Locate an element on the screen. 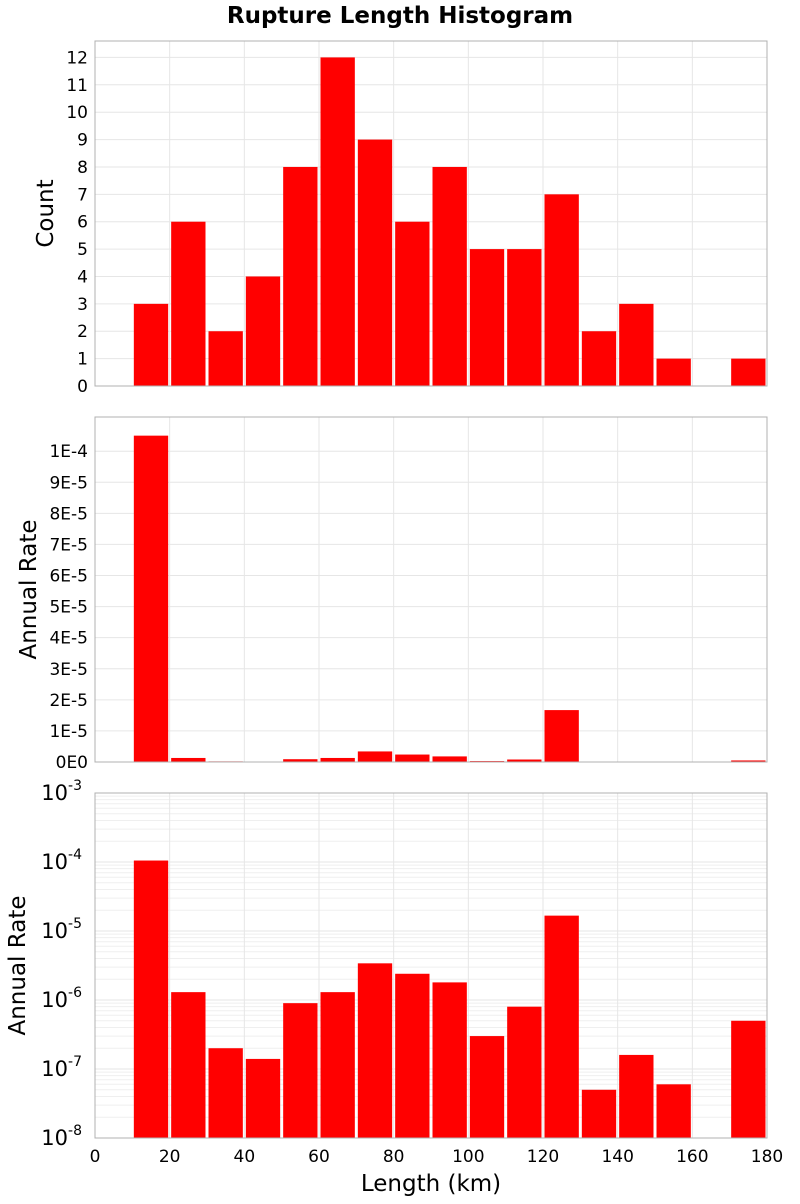 Image resolution: width=800 pixels, height=1204 pixels. y-tick-label: 9 is located at coordinates (82, 141).